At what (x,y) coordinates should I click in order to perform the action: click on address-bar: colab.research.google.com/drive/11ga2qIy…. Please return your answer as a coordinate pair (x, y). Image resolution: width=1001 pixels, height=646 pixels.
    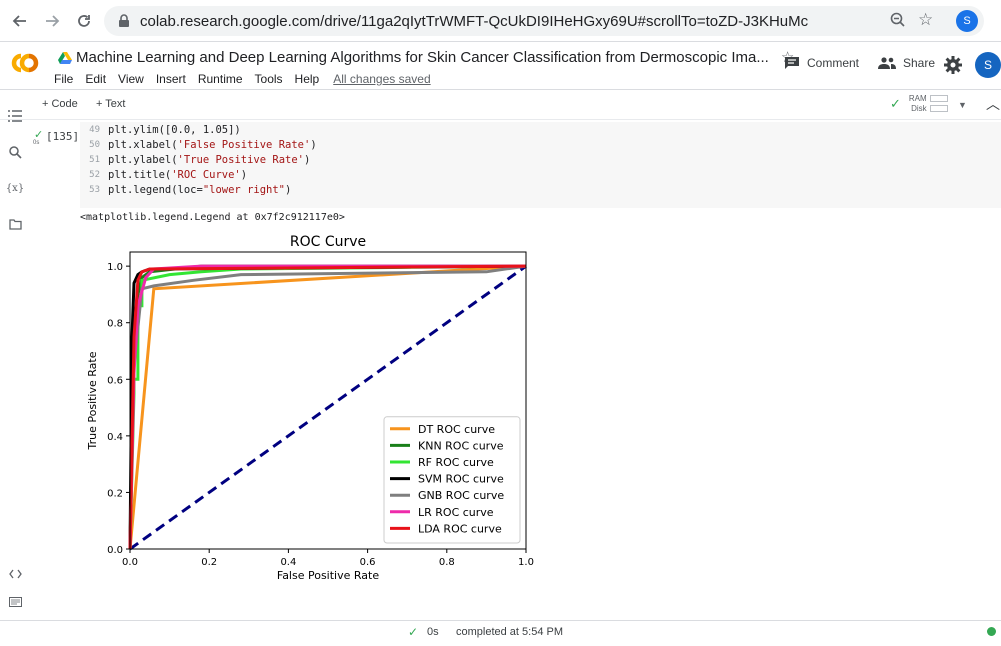
    Looking at the image, I should click on (544, 21).